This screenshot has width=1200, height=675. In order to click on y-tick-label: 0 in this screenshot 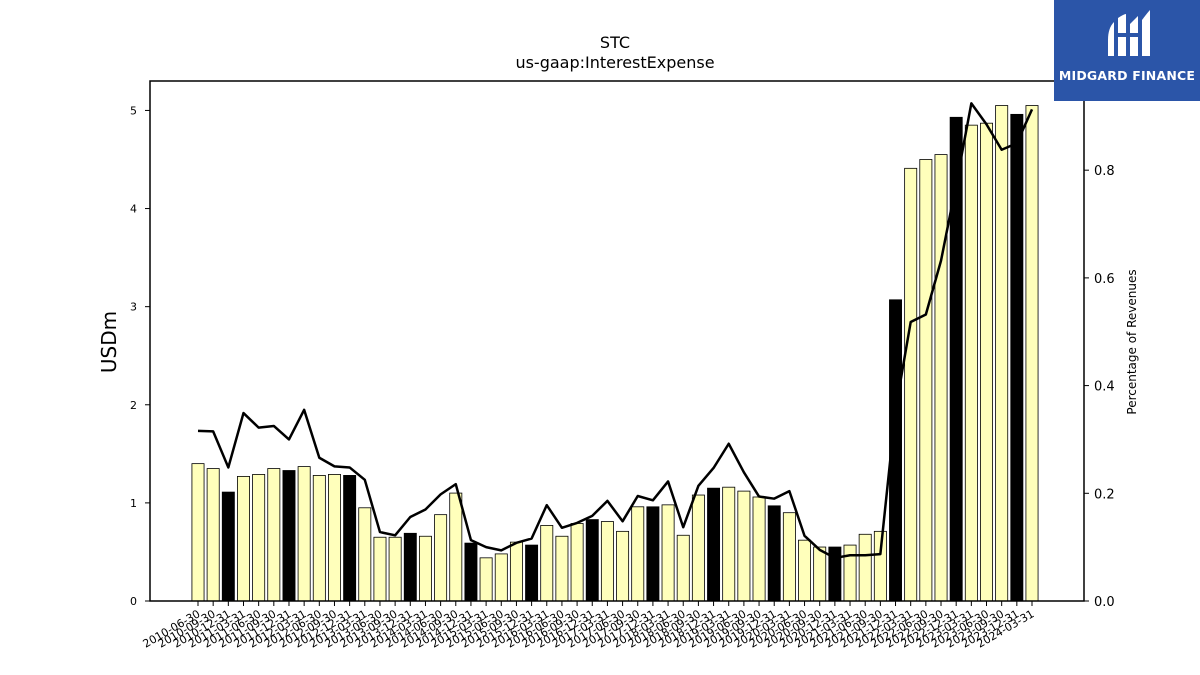, I will do `click(133, 601)`.